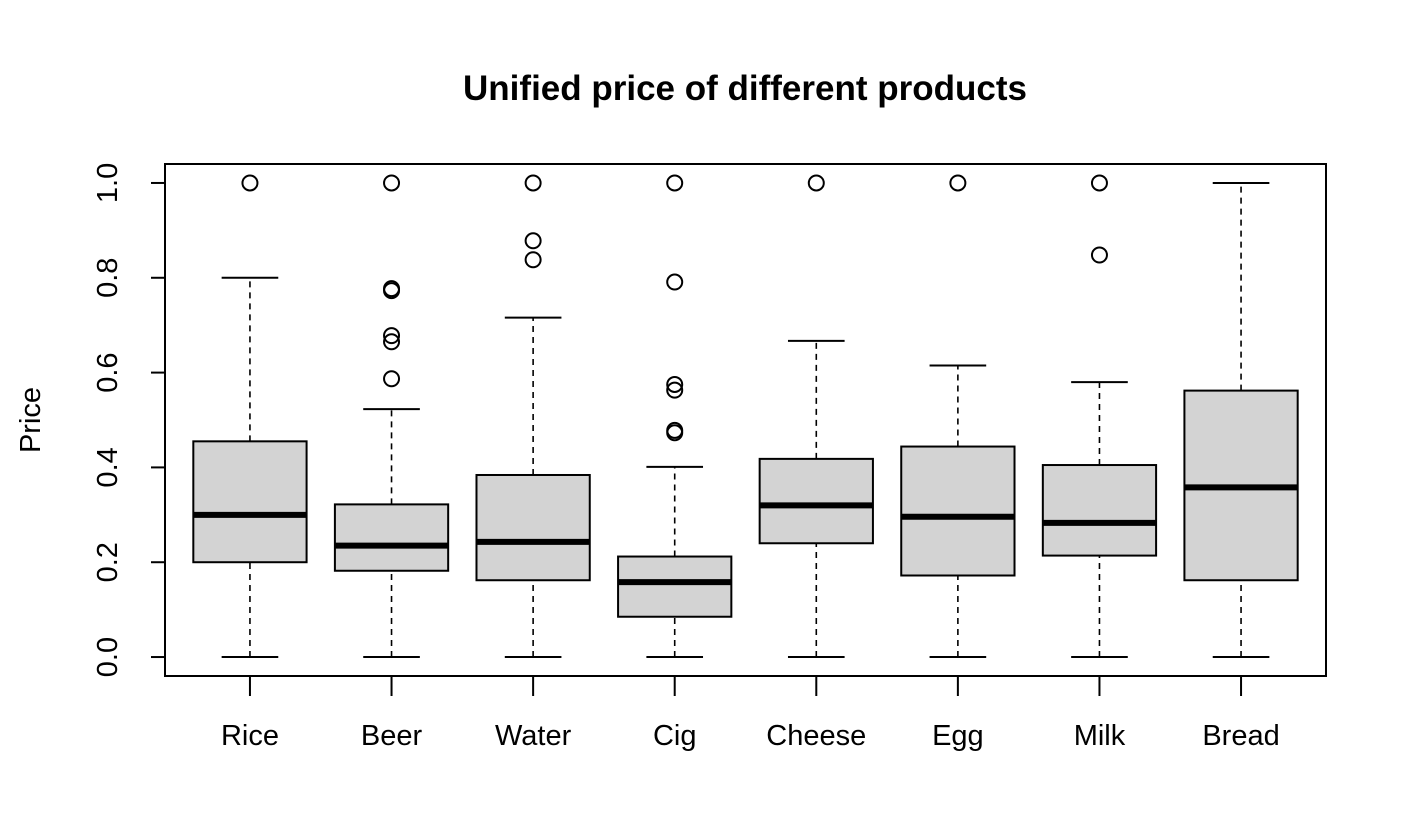  I want to click on y-axis-label: Price, so click(31, 420).